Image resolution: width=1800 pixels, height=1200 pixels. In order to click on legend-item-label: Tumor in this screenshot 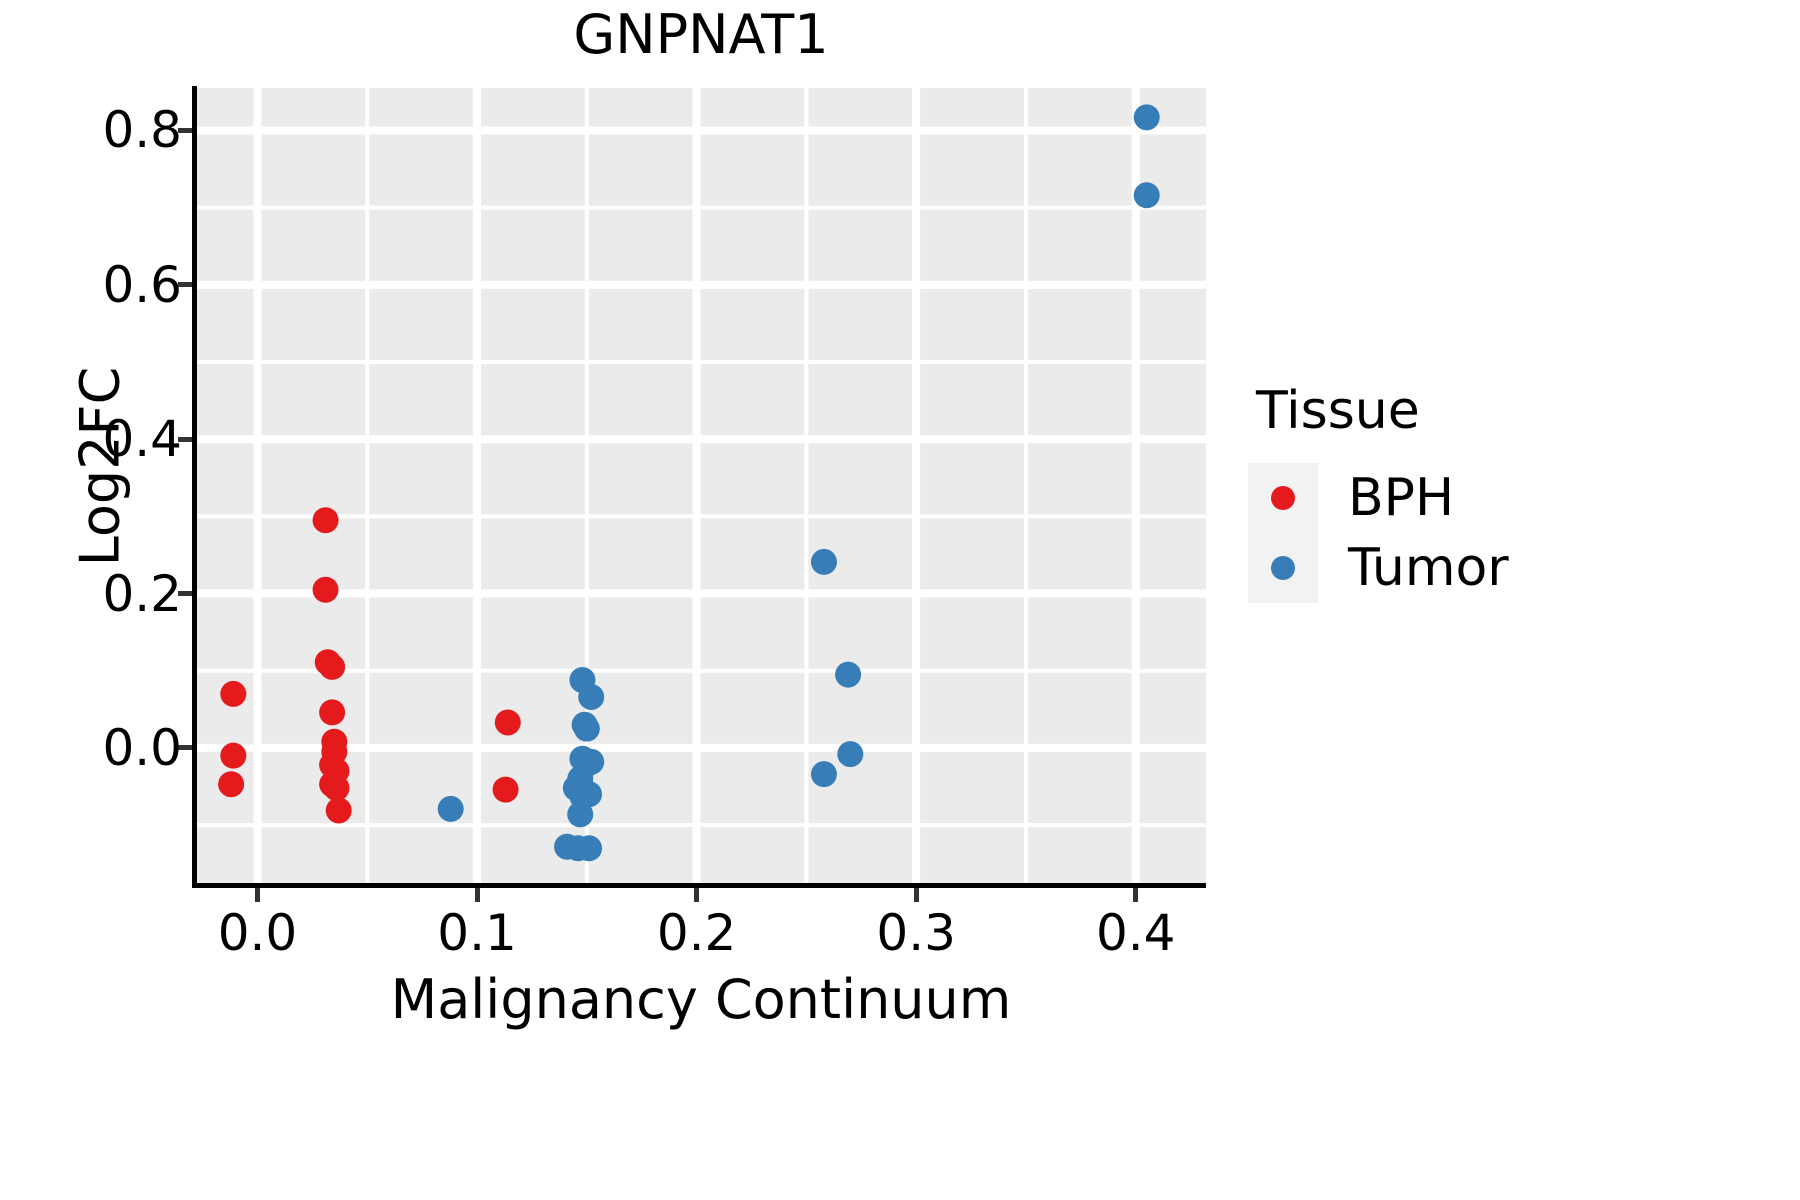, I will do `click(1428, 568)`.